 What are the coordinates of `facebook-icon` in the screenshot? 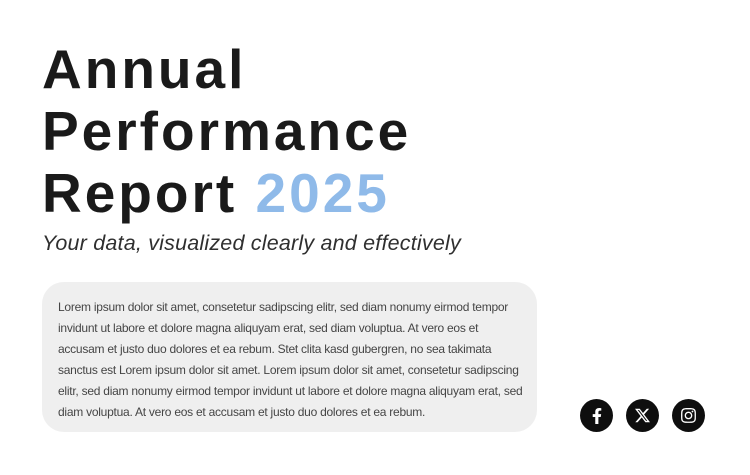 It's located at (597, 415).